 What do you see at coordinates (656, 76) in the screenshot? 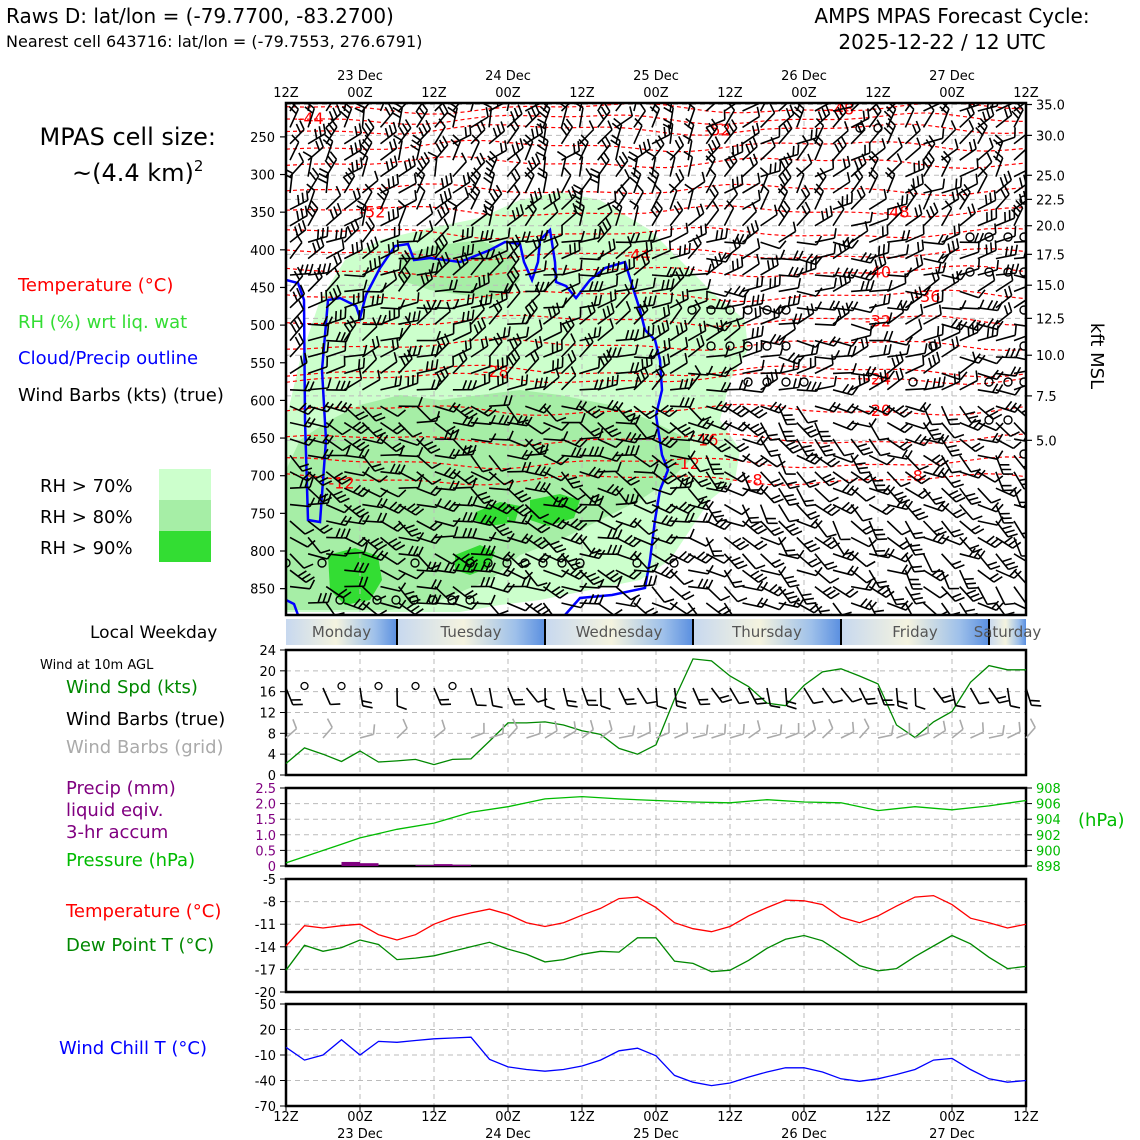
I see `time-tick-date: 25 Dec` at bounding box center [656, 76].